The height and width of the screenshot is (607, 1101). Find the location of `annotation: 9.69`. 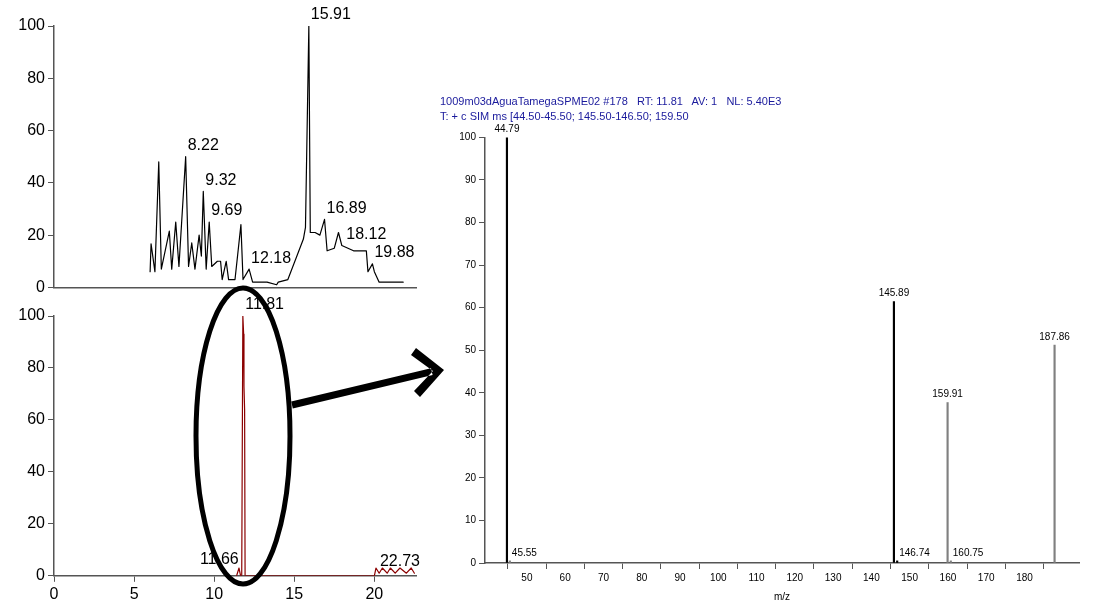

annotation: 9.69 is located at coordinates (227, 210).